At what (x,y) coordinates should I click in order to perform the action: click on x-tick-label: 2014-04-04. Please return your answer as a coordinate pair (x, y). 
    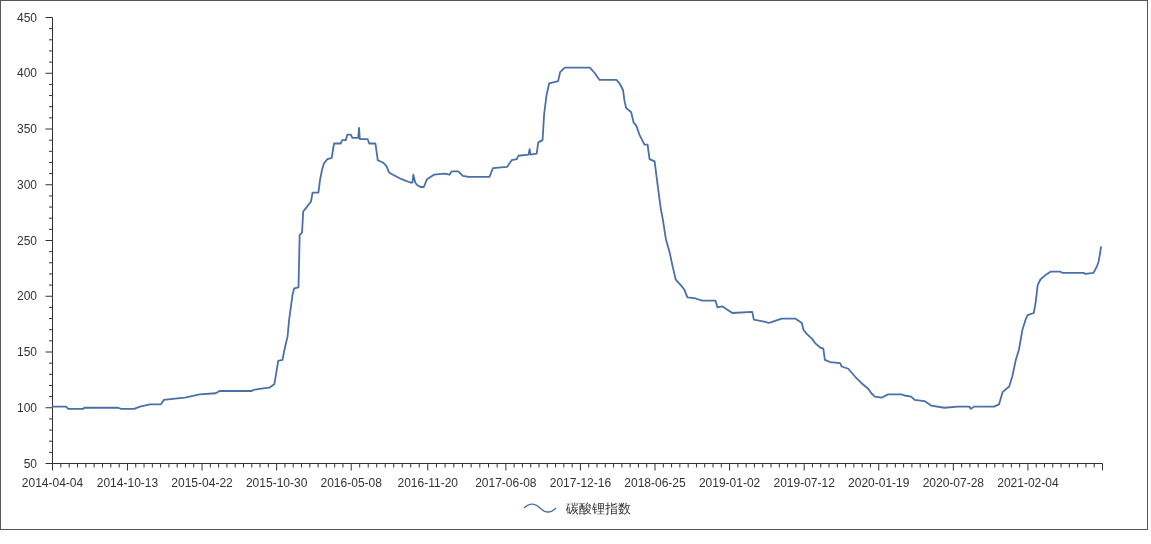
    Looking at the image, I should click on (52, 483).